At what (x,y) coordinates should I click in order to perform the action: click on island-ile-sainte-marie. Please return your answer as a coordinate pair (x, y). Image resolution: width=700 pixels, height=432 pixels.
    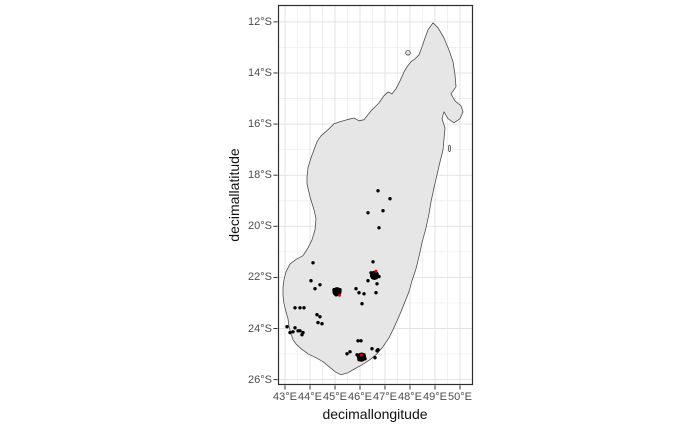
    Looking at the image, I should click on (449, 148).